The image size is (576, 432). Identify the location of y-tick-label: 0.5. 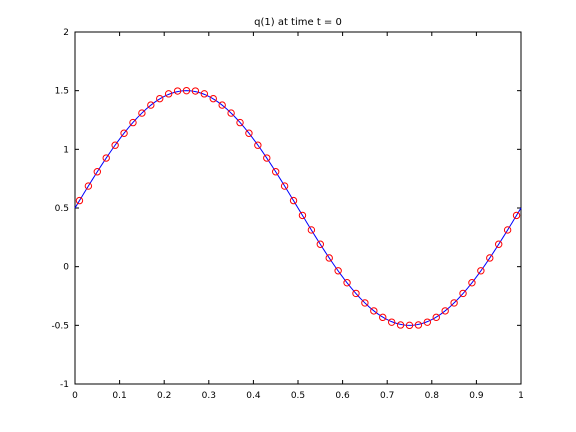
(62, 209).